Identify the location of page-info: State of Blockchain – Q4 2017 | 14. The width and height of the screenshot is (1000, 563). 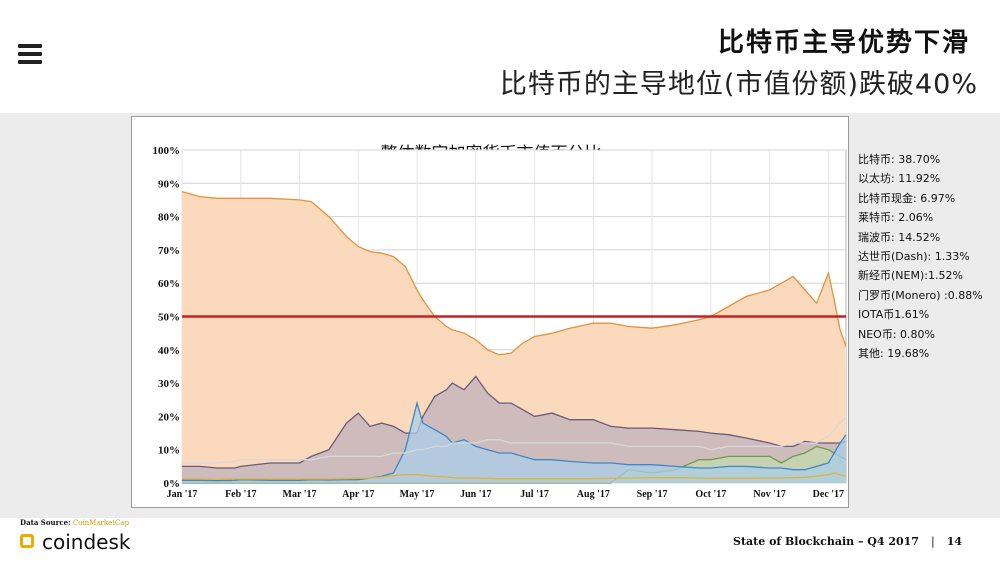
(847, 541).